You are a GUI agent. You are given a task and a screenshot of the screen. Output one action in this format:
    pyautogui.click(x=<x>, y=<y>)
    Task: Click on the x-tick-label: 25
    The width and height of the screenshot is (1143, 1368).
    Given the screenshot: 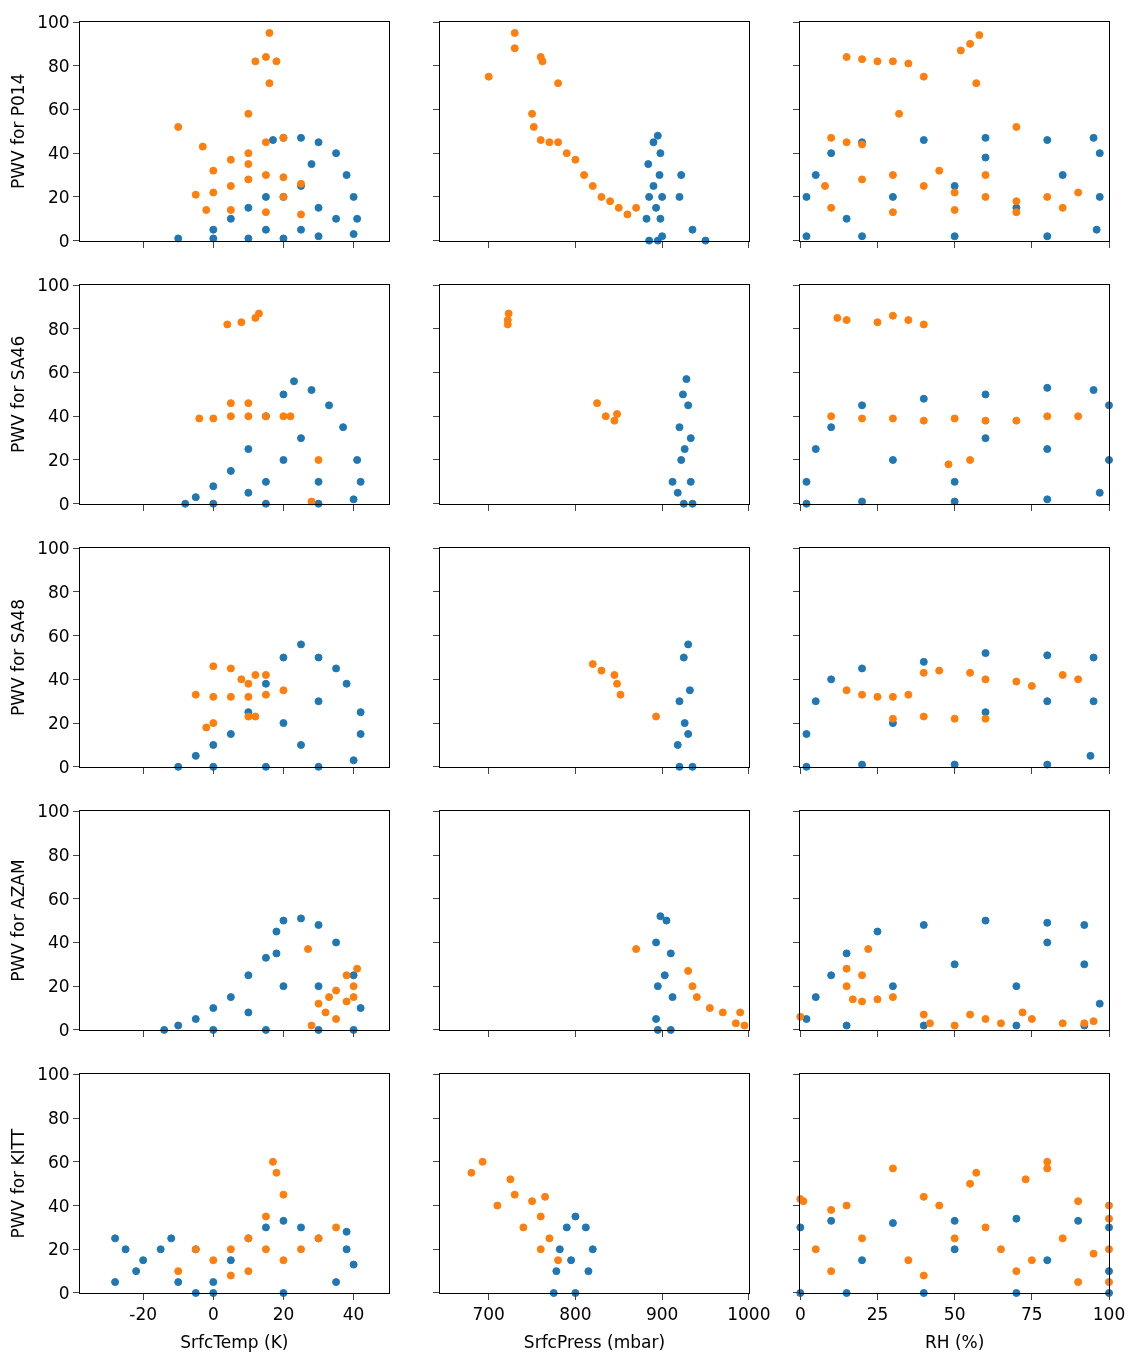 What is the action you would take?
    pyautogui.click(x=877, y=1314)
    